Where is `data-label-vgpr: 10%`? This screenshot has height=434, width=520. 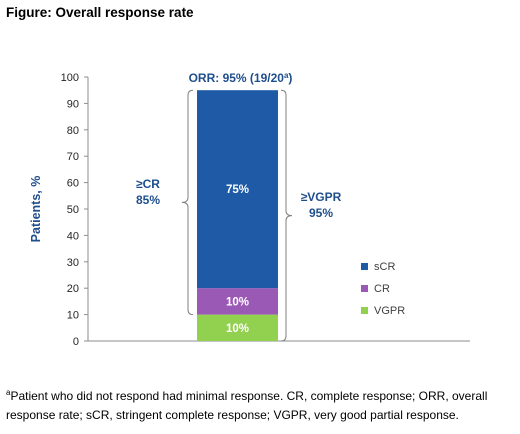
data-label-vgpr: 10% is located at coordinates (237, 329).